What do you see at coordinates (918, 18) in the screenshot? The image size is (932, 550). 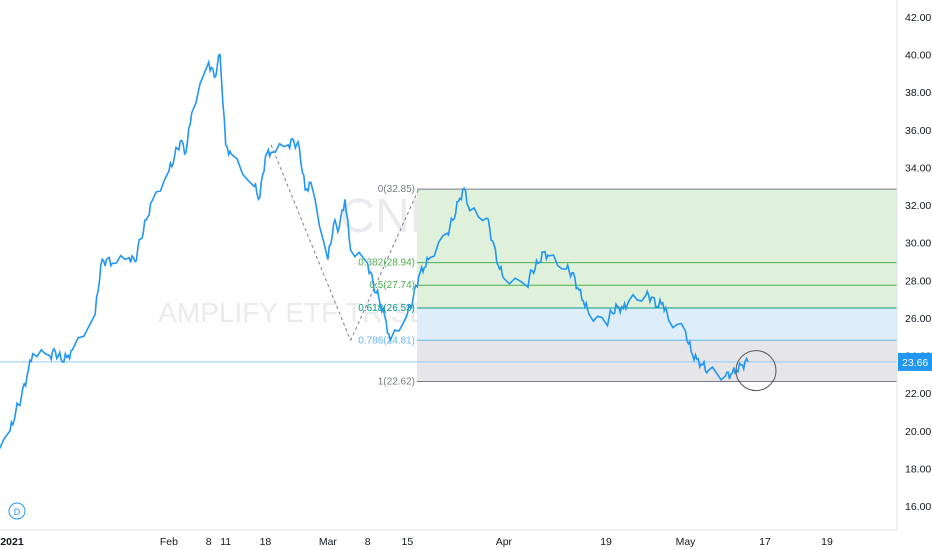 I see `y-tick-label: 42.00` at bounding box center [918, 18].